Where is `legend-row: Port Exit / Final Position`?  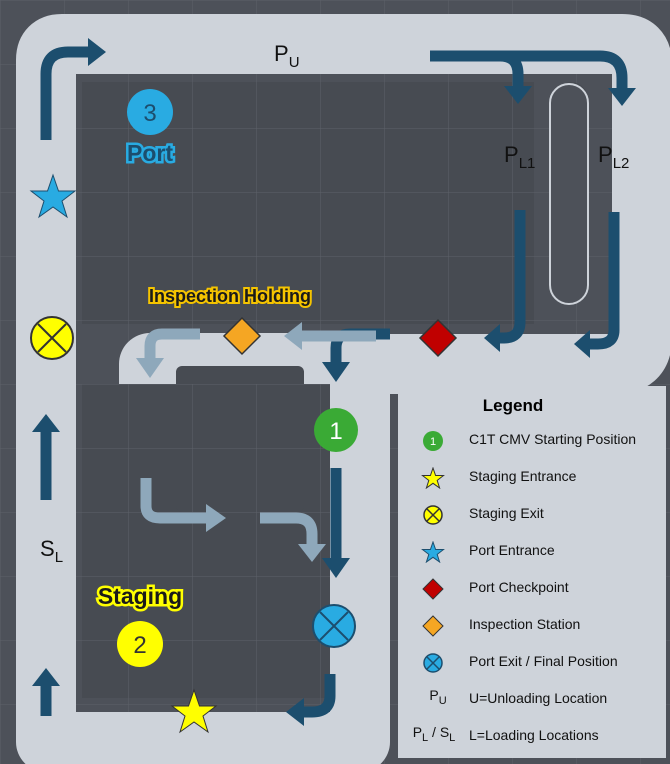
legend-row: Port Exit / Final Position is located at coordinates (532, 663).